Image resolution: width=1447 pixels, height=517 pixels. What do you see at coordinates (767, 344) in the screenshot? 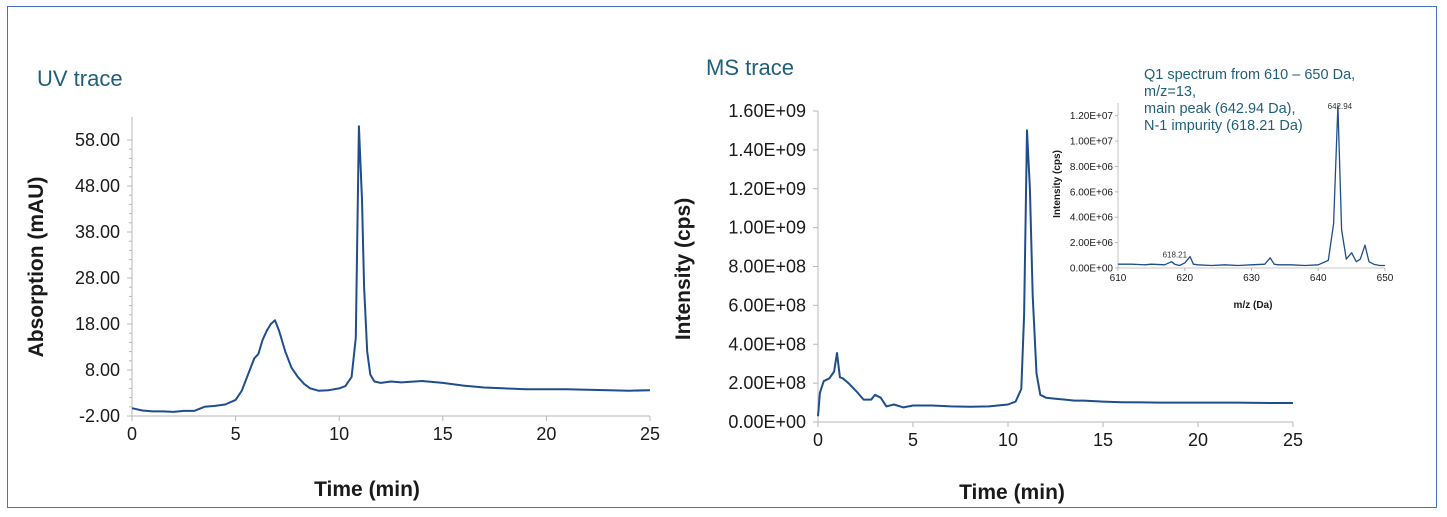
I see `y-tick-label: 4.00E+08` at bounding box center [767, 344].